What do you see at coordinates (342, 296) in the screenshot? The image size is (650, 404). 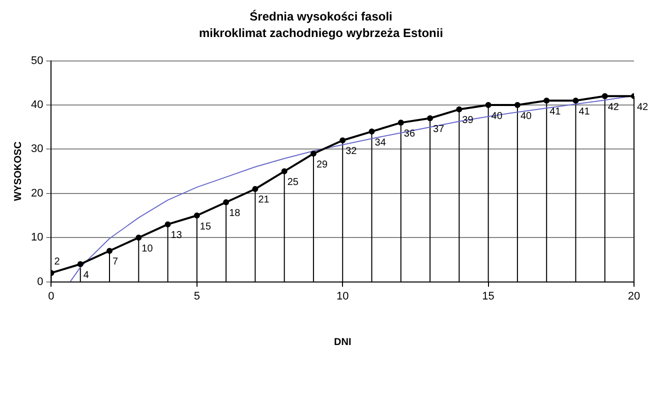 I see `x-tick-label: 10` at bounding box center [342, 296].